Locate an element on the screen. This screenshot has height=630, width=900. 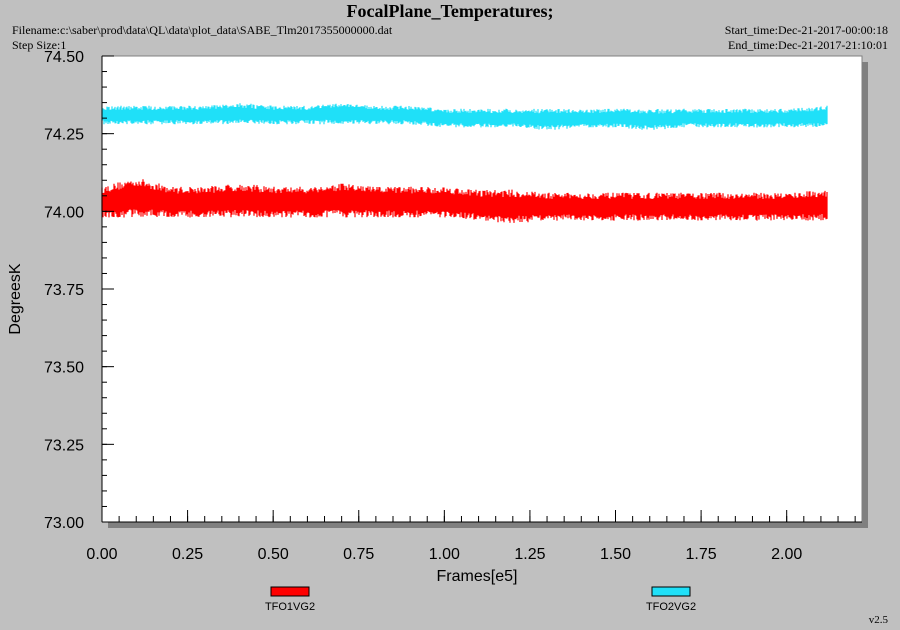
start-time-label: Start_time:Dec-21-2017-00:00:18 is located at coordinates (806, 30).